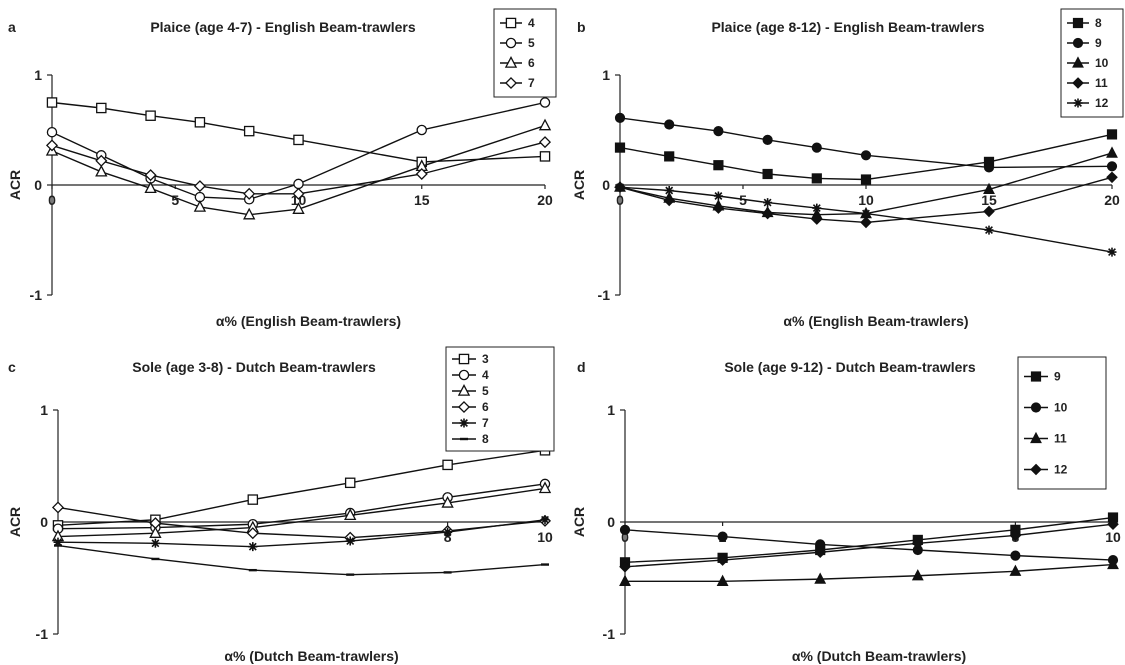  I want to click on legend-item: 6, so click(517, 63).